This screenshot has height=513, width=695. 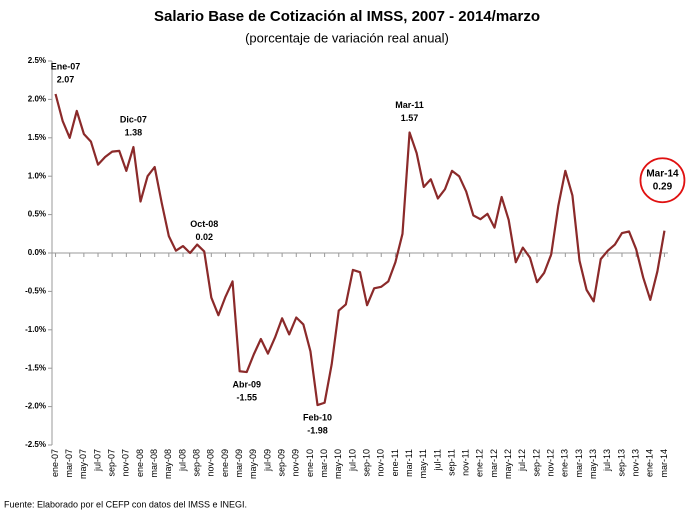 I want to click on x-tick-label: sep-07, so click(x=112, y=463).